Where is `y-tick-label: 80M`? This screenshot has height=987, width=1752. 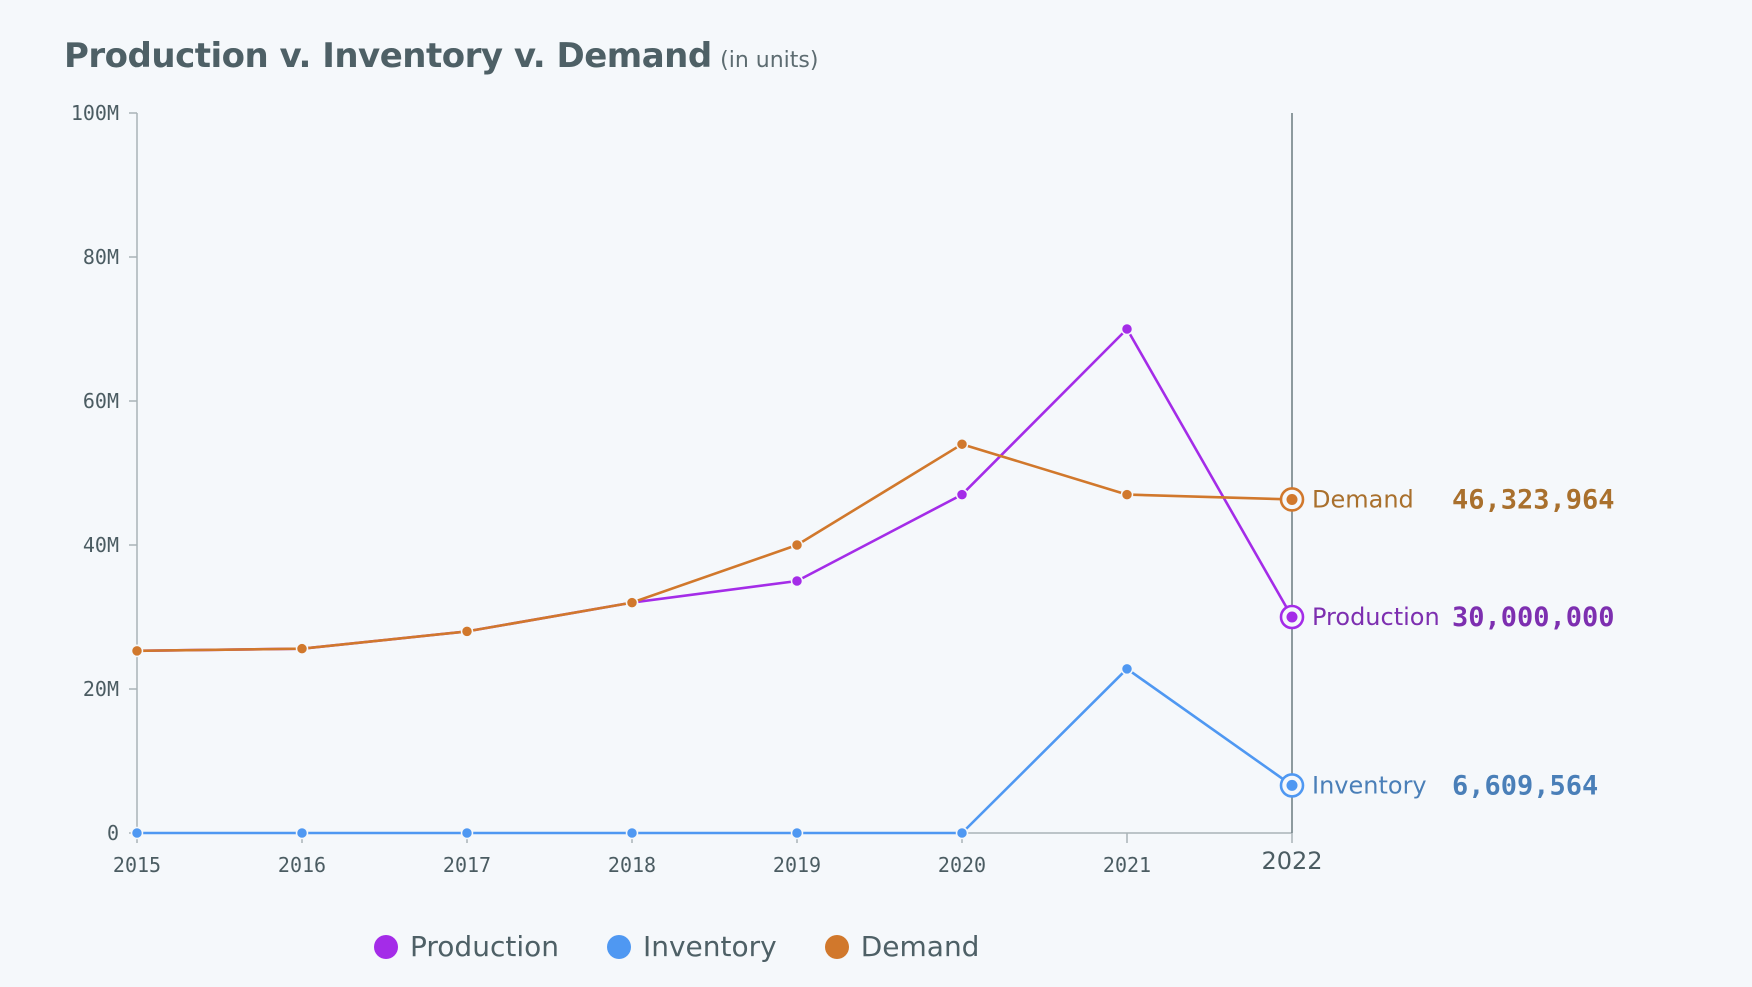
y-tick-label: 80M is located at coordinates (101, 257).